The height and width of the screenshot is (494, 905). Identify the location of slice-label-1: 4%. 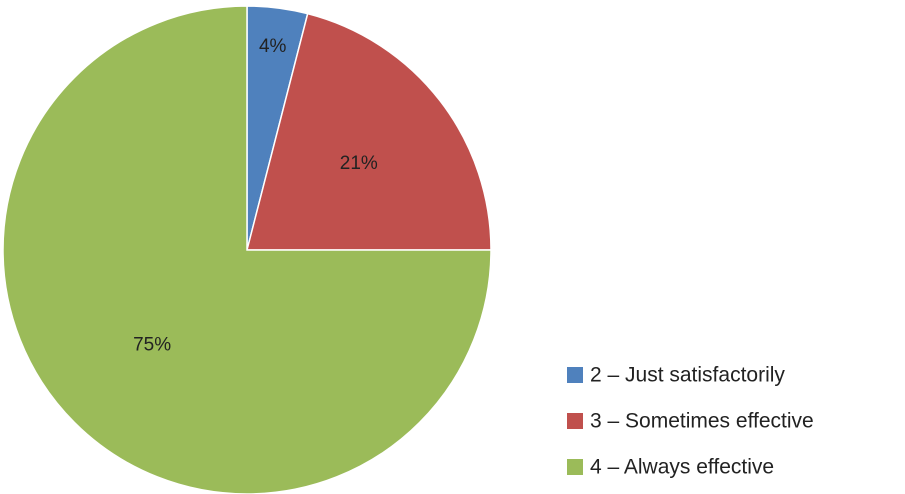
(273, 46).